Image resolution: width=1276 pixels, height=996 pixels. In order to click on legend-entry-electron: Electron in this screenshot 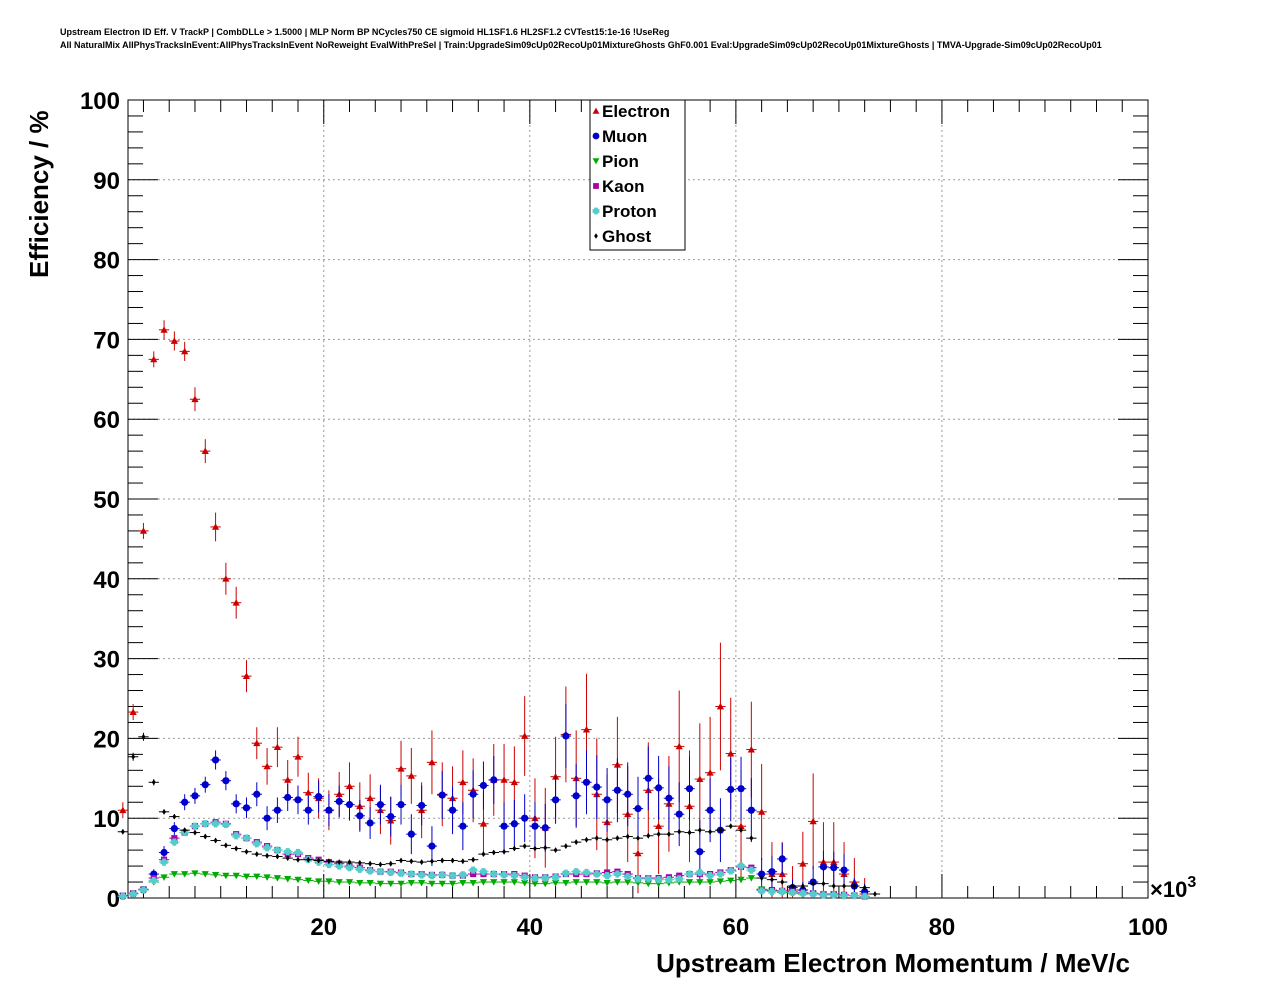, I will do `click(631, 111)`.